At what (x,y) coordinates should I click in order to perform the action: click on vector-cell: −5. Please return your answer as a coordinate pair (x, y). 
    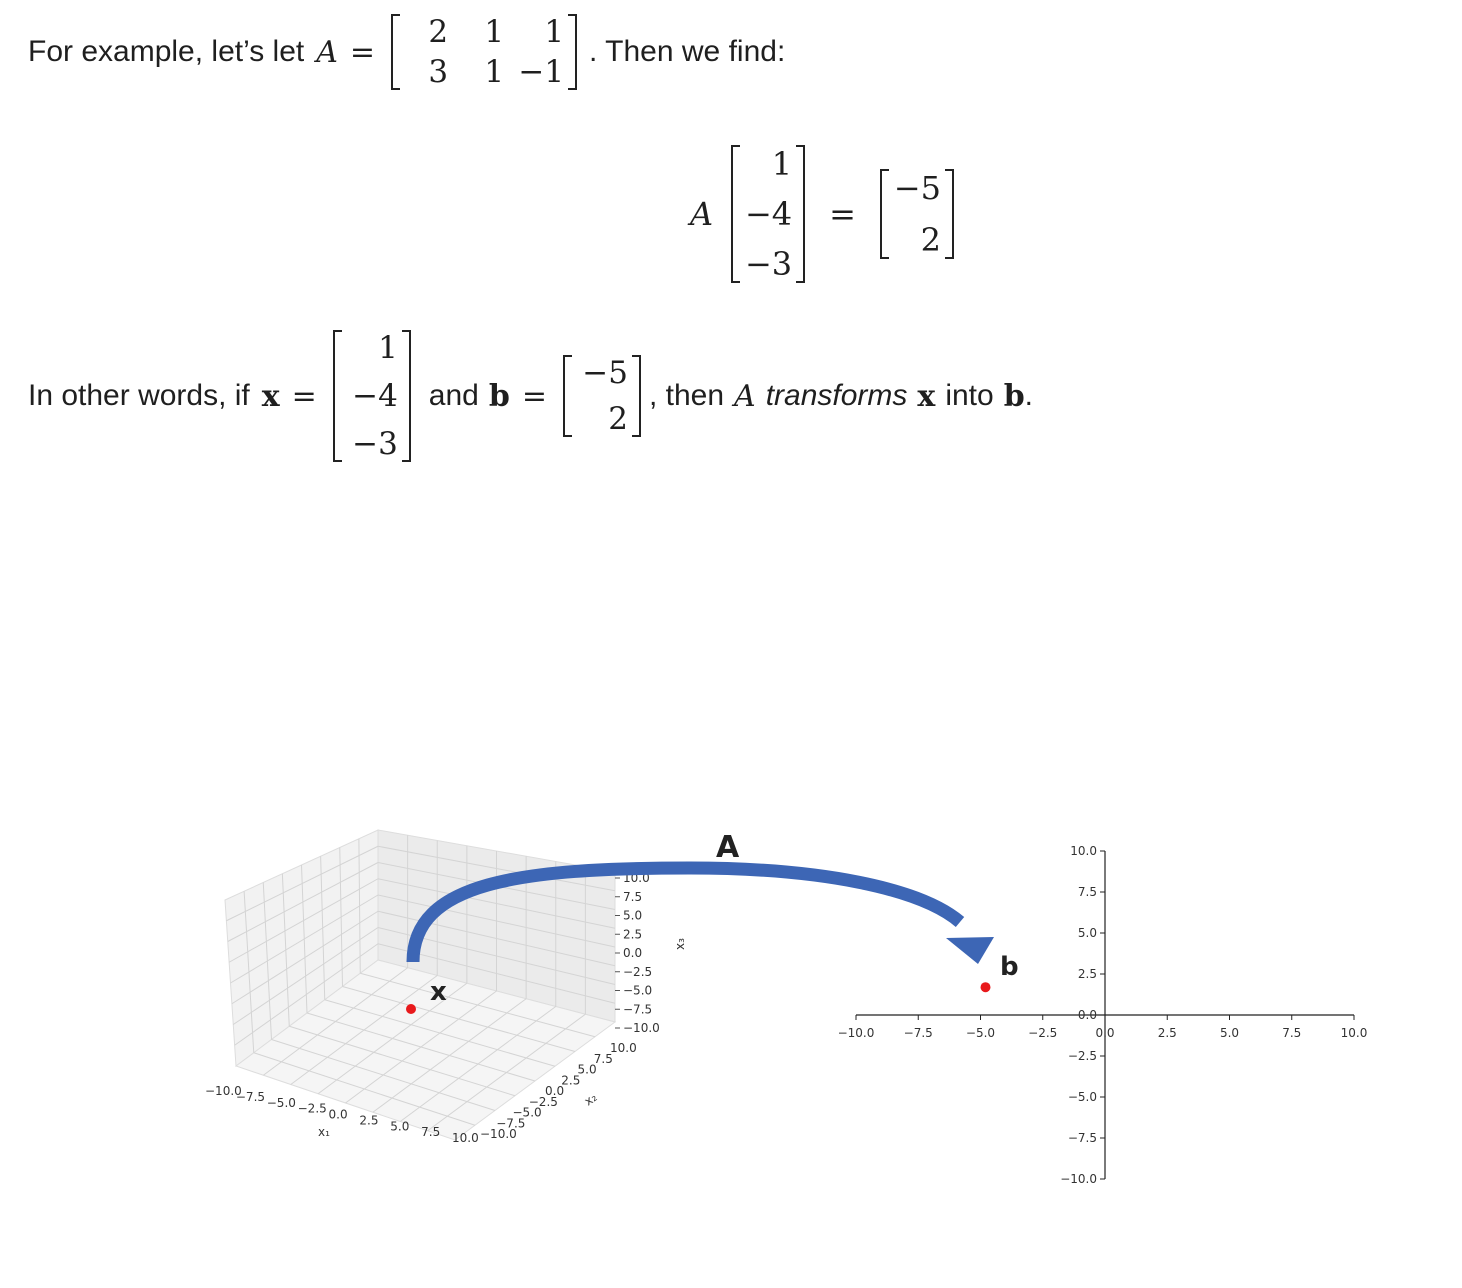
    Looking at the image, I should click on (917, 188).